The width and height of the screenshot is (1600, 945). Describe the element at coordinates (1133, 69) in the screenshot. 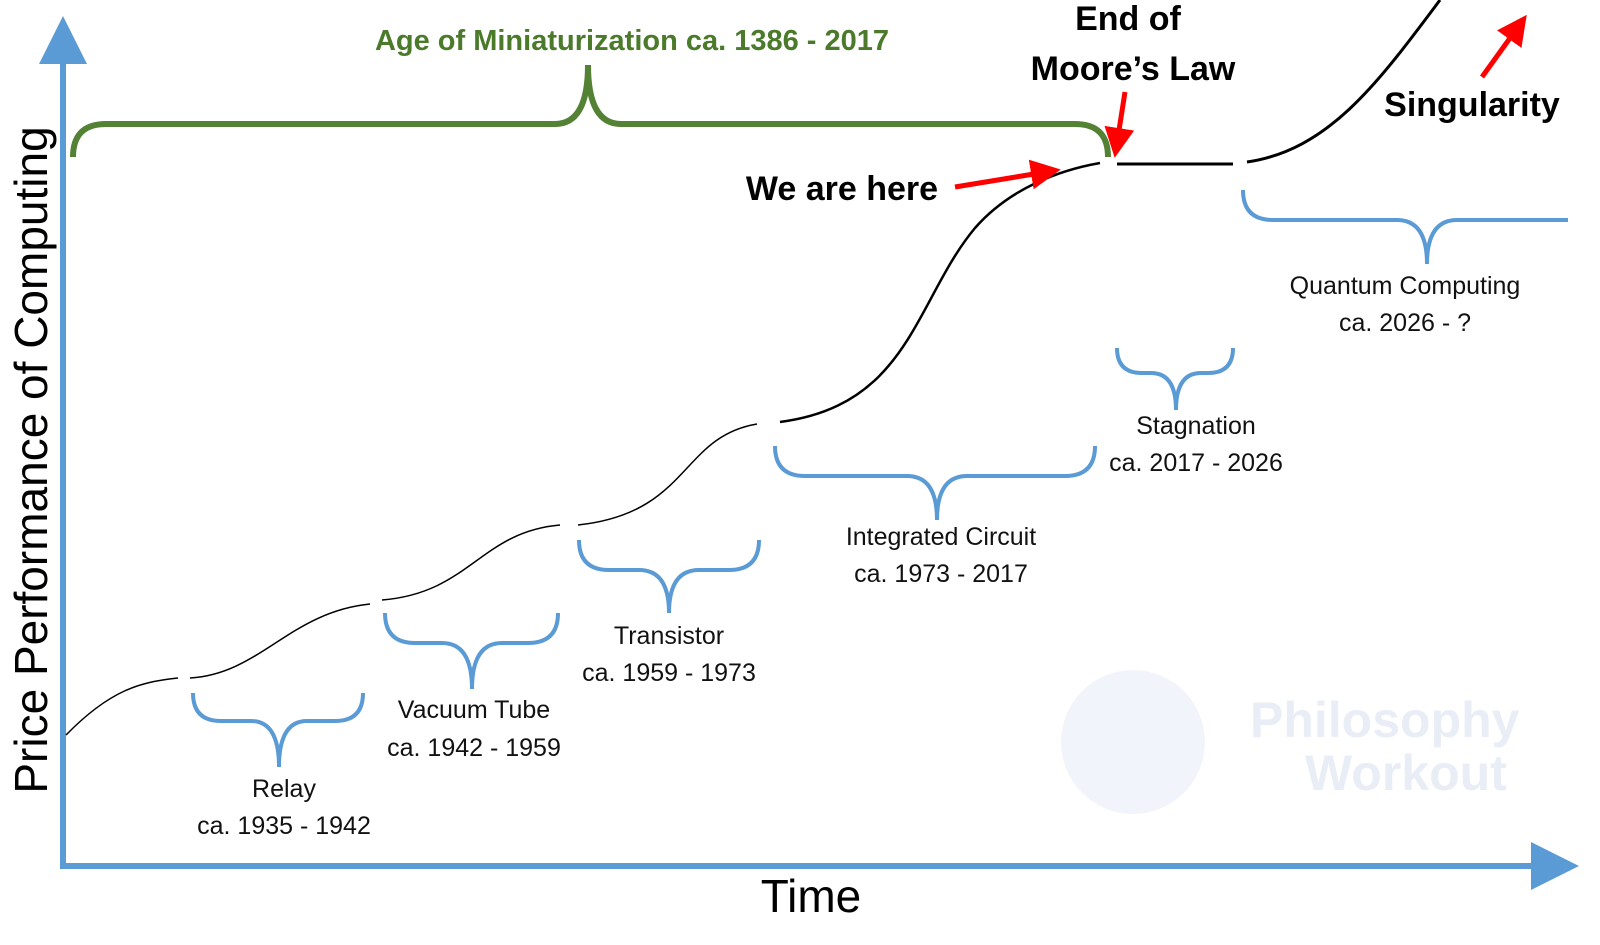

I see `end-of-moores-law-line2: Moore’s Law` at that location.